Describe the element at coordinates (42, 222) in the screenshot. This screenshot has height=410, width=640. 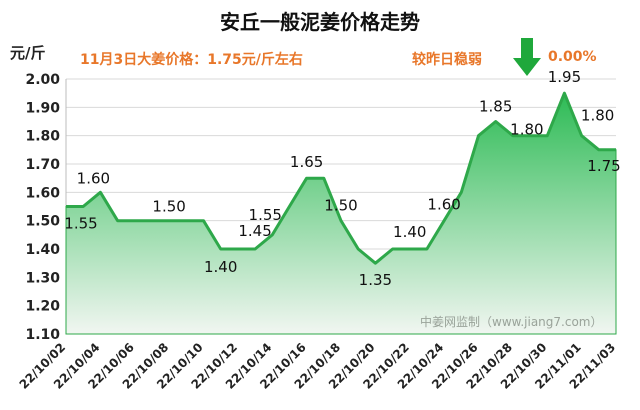
I see `y-tick-label: 1.50` at that location.